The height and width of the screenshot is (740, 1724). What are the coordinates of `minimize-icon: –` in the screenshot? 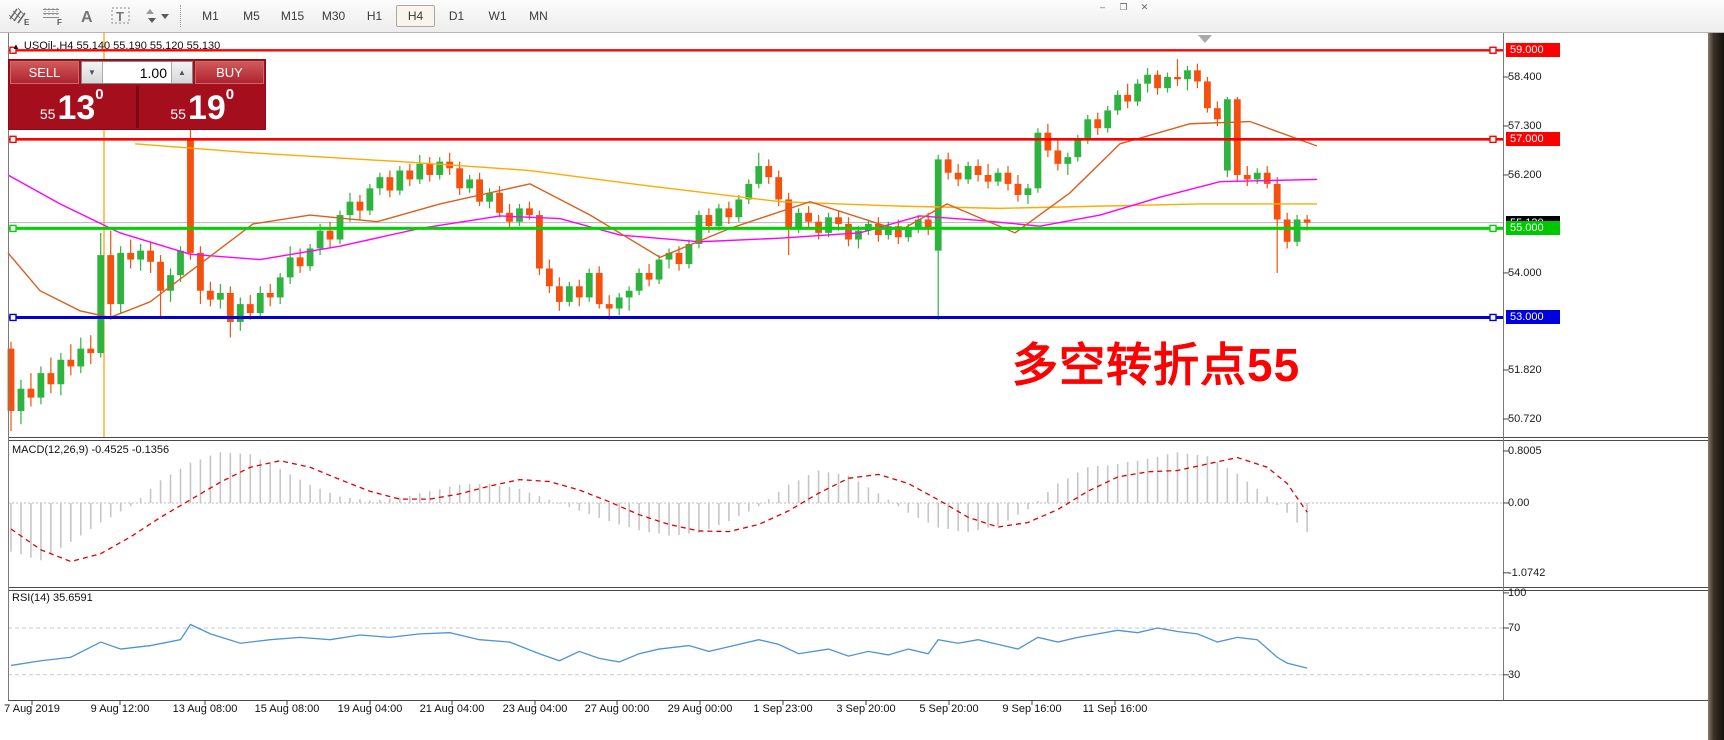 It's located at (1102, 7).